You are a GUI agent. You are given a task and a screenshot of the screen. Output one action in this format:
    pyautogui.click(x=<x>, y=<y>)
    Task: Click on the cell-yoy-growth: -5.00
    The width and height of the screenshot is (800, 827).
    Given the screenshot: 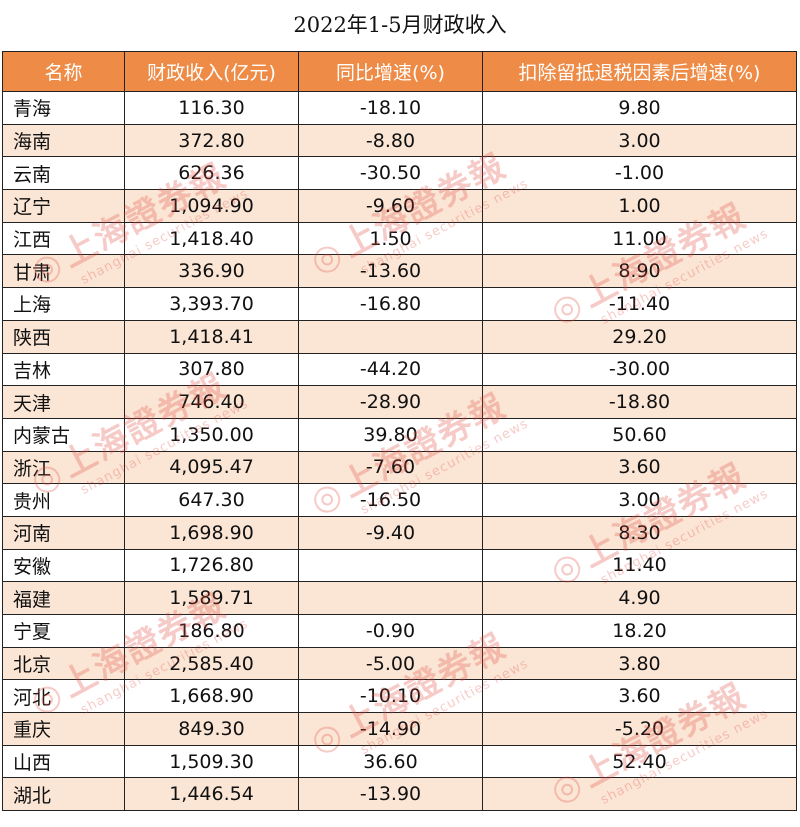 What is the action you would take?
    pyautogui.click(x=390, y=663)
    